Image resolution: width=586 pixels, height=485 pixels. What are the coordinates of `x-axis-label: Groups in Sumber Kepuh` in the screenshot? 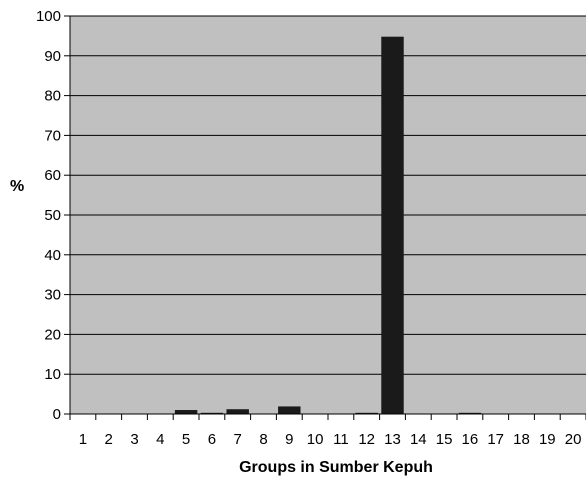 It's located at (336, 467).